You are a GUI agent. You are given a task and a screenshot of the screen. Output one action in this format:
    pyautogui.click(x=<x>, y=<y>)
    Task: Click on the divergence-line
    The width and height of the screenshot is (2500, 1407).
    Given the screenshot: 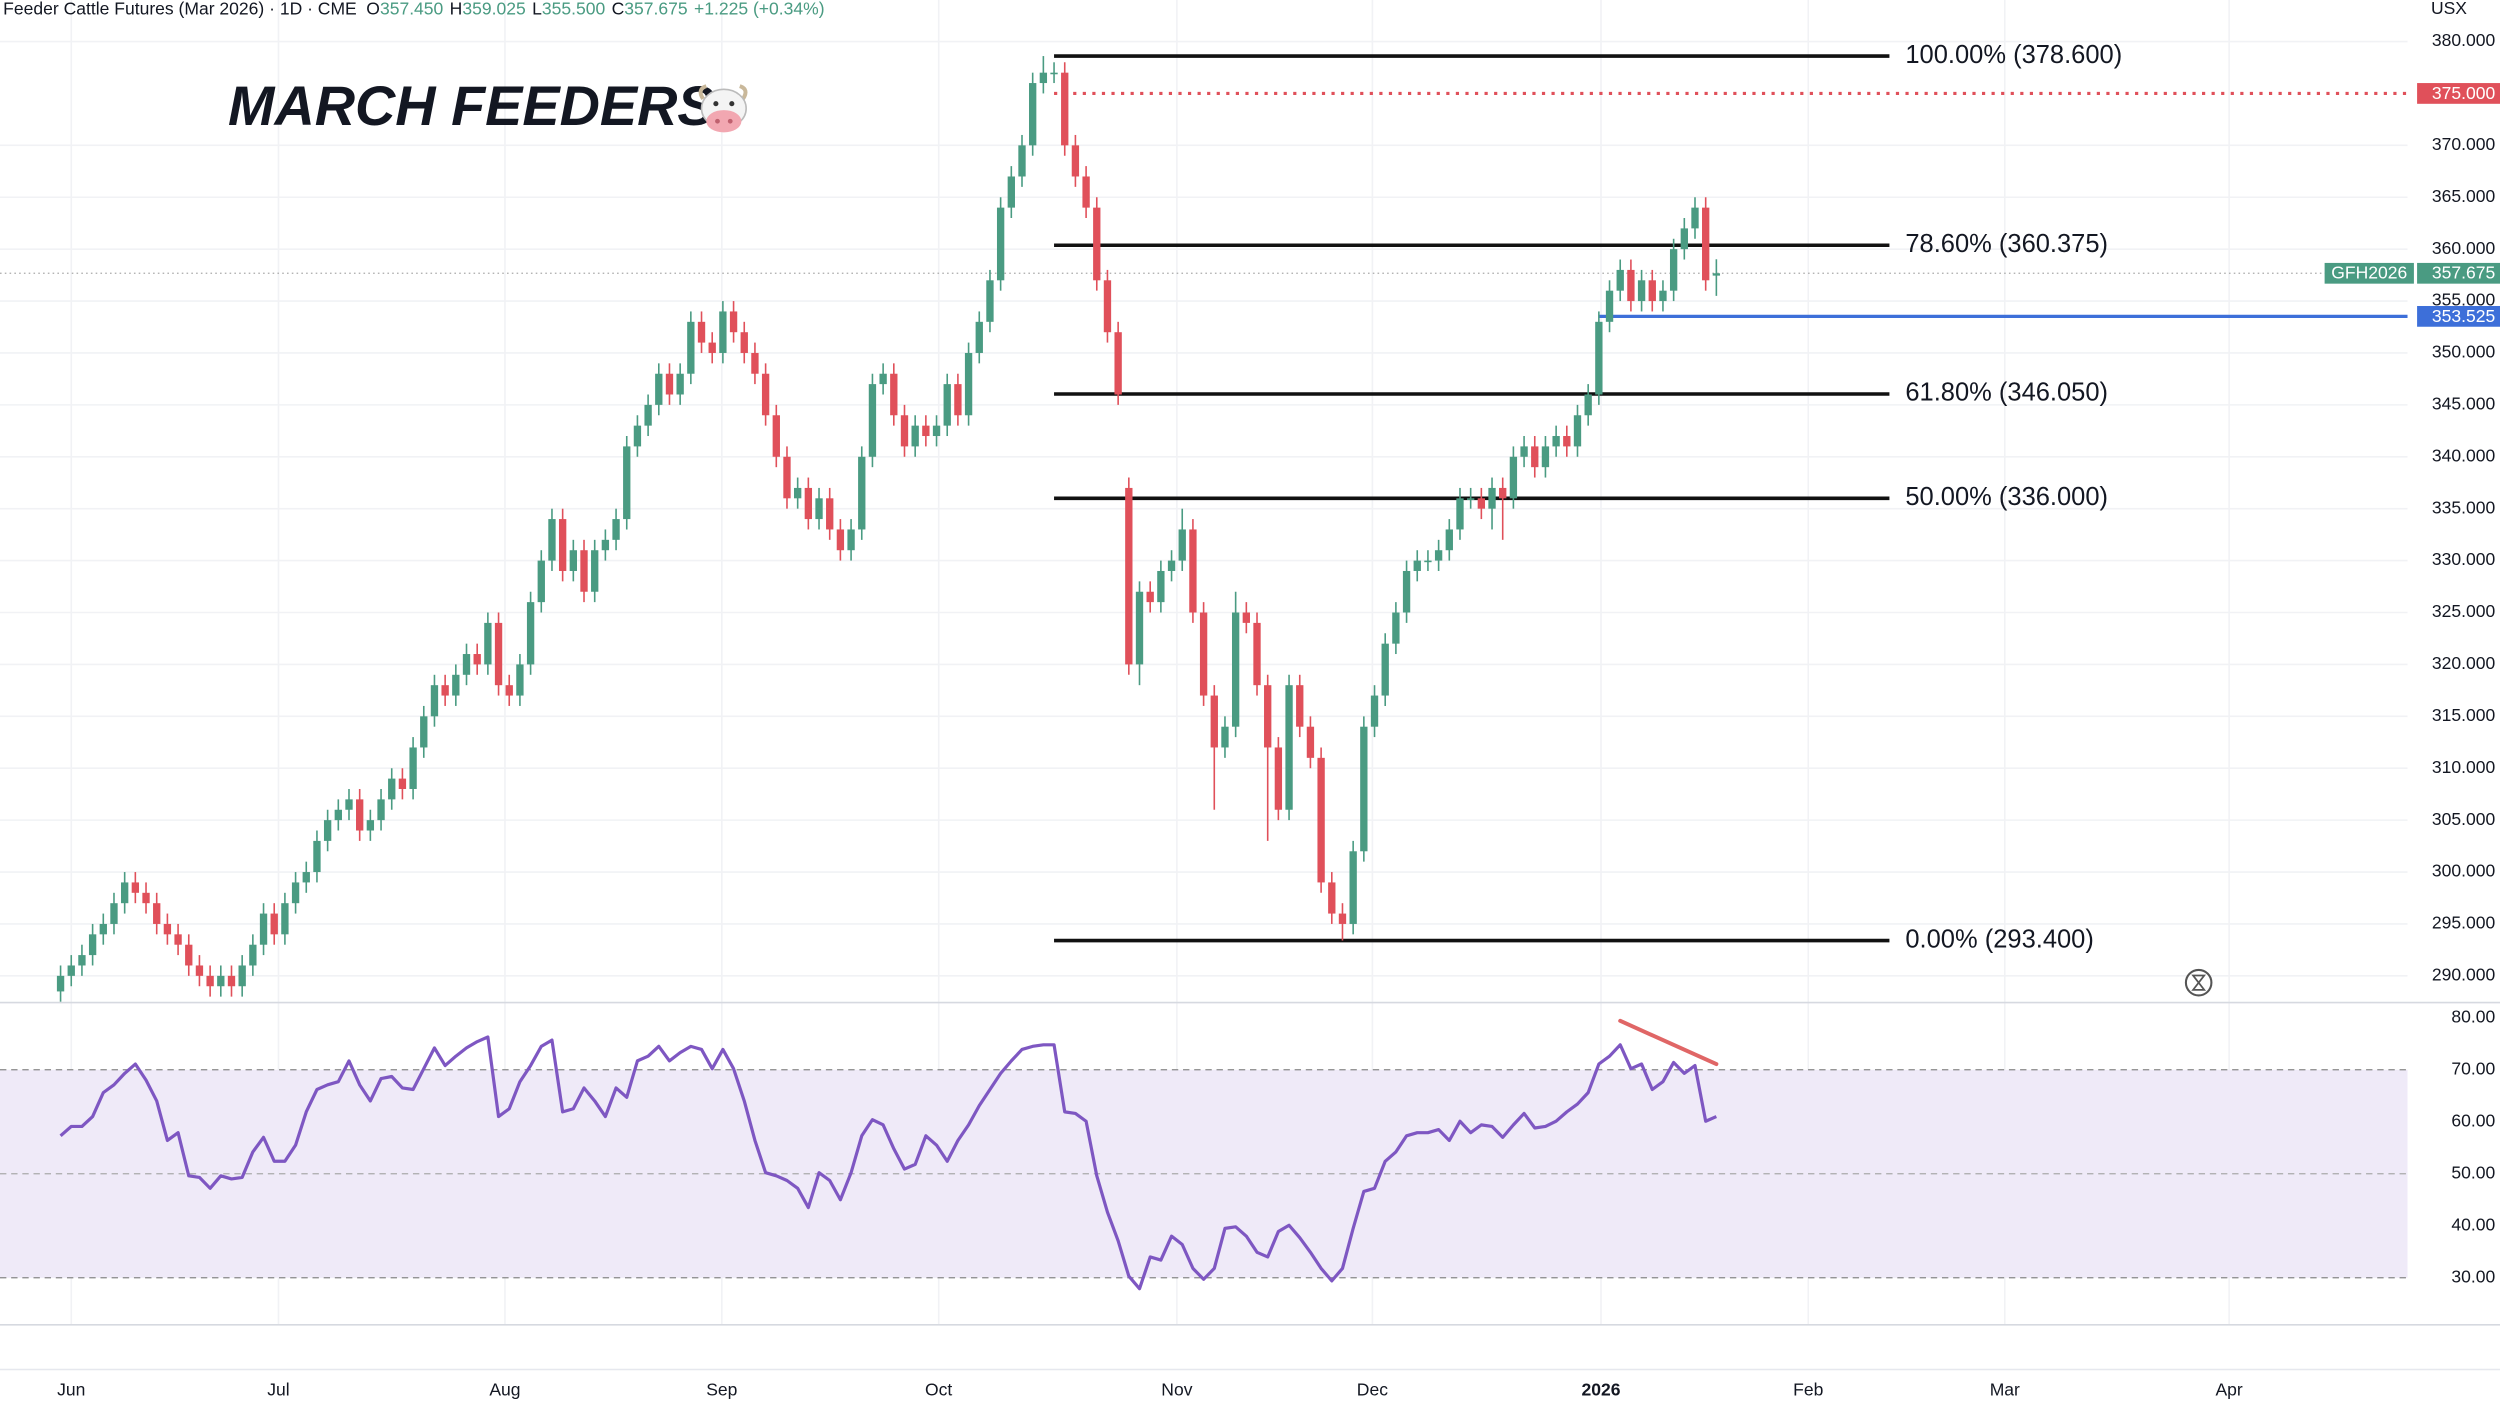 What is the action you would take?
    pyautogui.click(x=1668, y=1042)
    